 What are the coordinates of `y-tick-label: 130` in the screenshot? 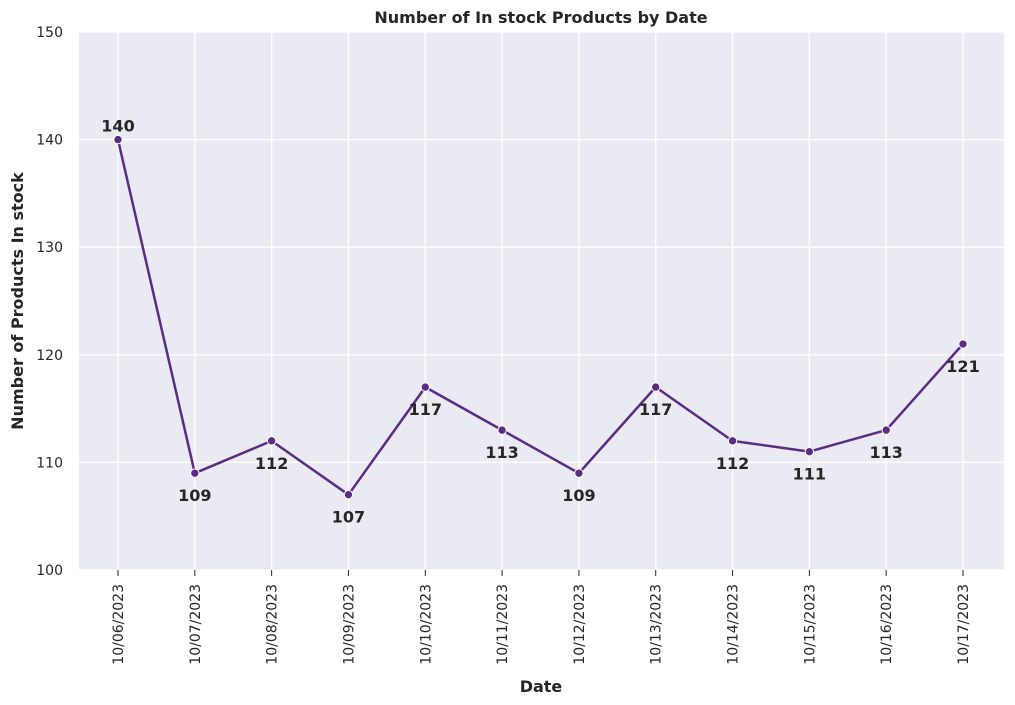 It's located at (49, 248).